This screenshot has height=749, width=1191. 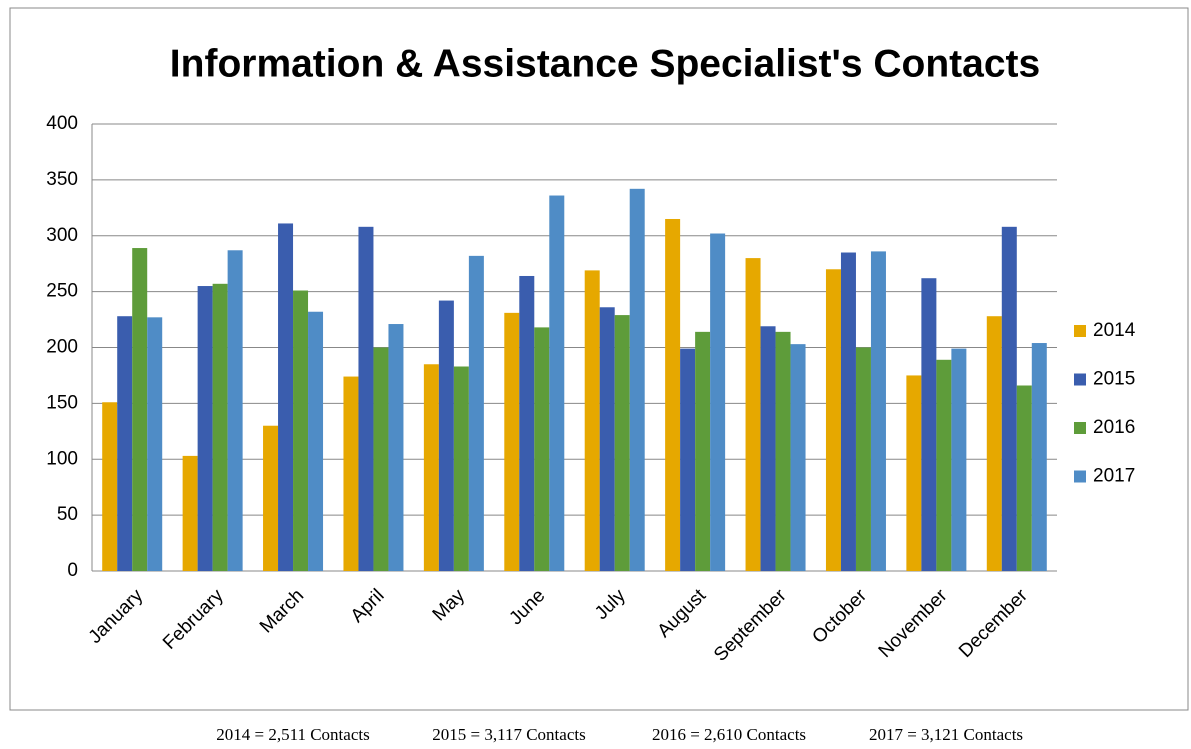 What do you see at coordinates (292, 734) in the screenshot?
I see `footer-note: 2014 = 2,511 Contacts` at bounding box center [292, 734].